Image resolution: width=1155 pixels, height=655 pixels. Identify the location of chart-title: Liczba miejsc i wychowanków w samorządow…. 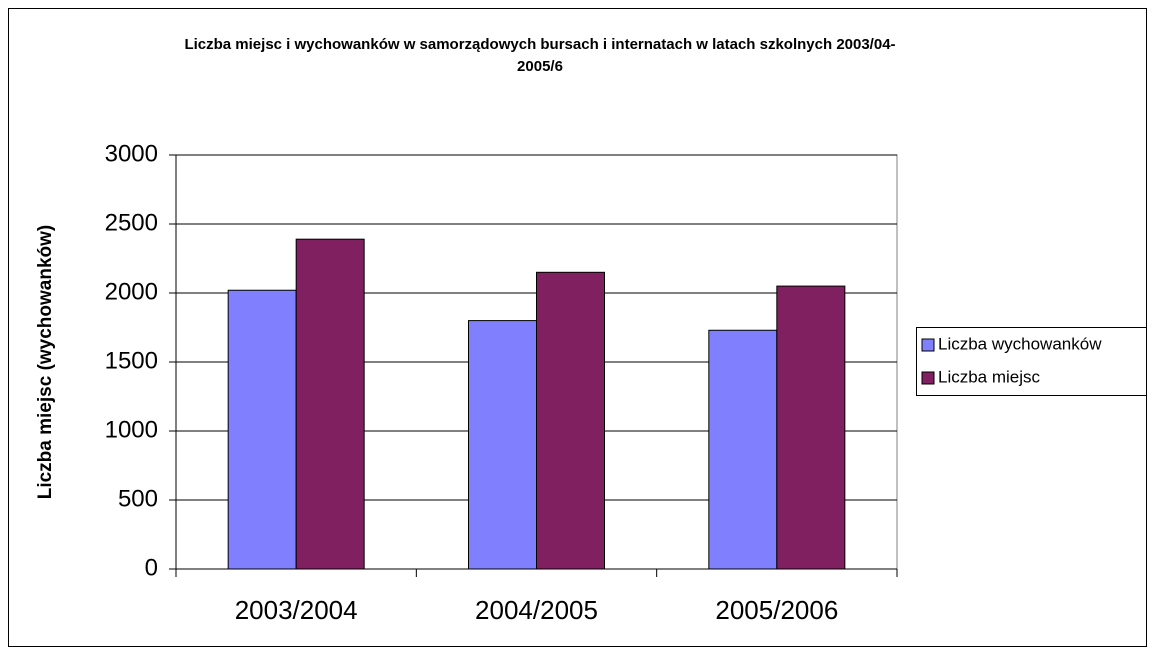
(540, 55).